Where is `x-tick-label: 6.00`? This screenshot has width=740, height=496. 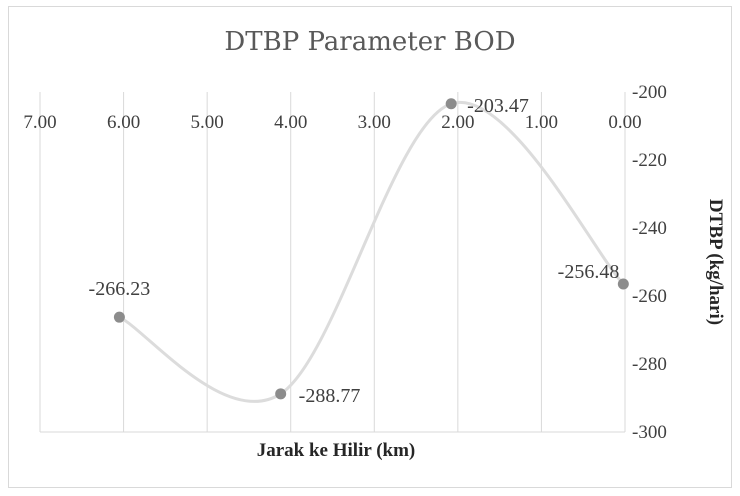 x-tick-label: 6.00 is located at coordinates (123, 122).